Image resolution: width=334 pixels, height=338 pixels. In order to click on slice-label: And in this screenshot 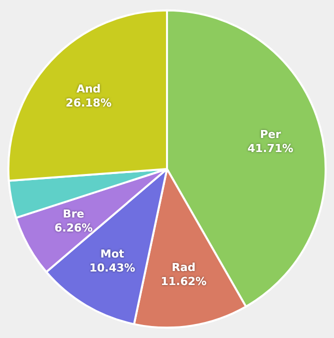, I will do `click(88, 89)`.